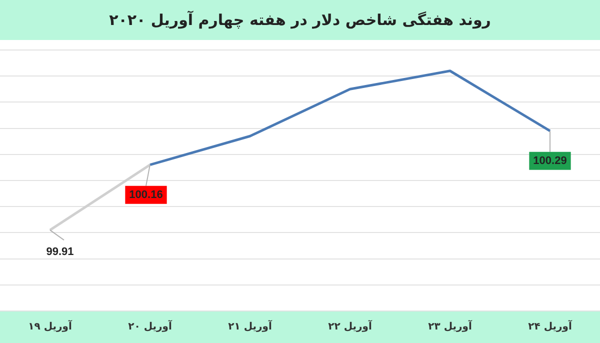  Describe the element at coordinates (550, 326) in the screenshot. I see `x-tick-label: ۲۴ آوریل` at that location.